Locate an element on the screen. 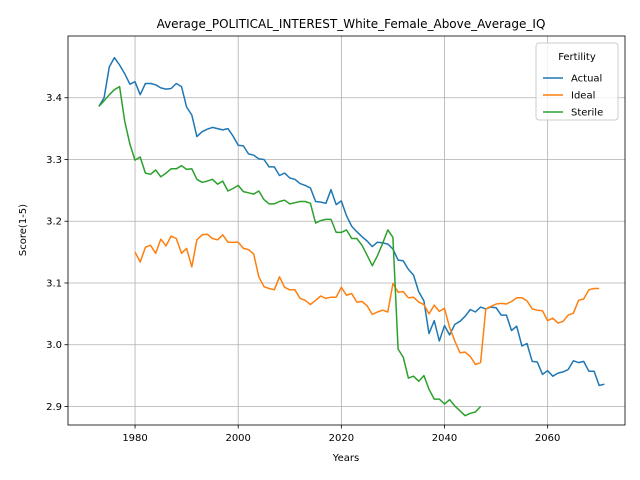 The width and height of the screenshot is (640, 480). x-tick-label: 2060 is located at coordinates (547, 438).